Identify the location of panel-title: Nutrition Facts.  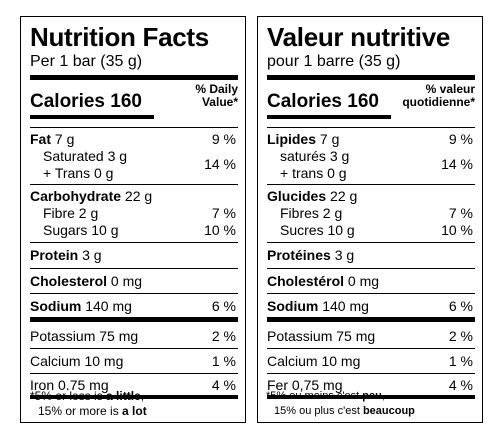
(119, 37).